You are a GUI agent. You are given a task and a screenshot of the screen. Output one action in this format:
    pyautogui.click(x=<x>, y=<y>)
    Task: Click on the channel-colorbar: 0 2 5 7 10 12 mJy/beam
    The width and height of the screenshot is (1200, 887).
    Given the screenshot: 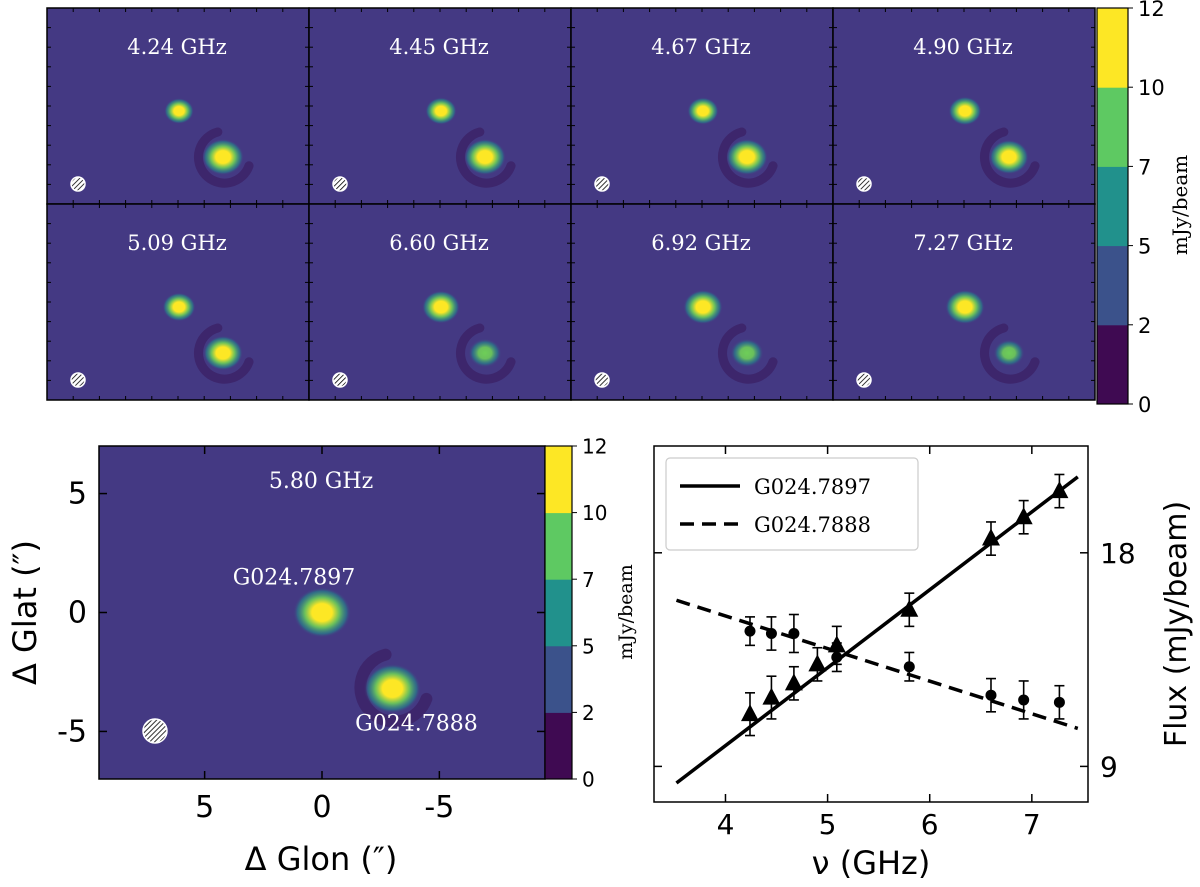 What is the action you would take?
    pyautogui.click(x=1144, y=208)
    